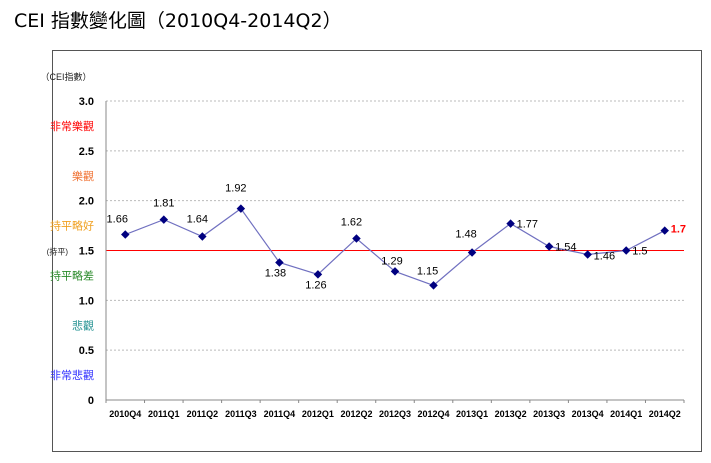 The height and width of the screenshot is (463, 711). I want to click on y-tick-label: 0, so click(91, 401).